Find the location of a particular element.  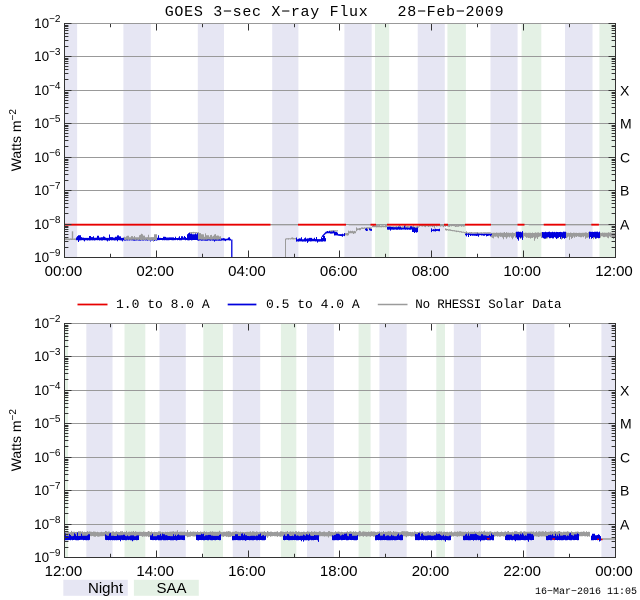

svg-text: 06:00 is located at coordinates (339, 271).